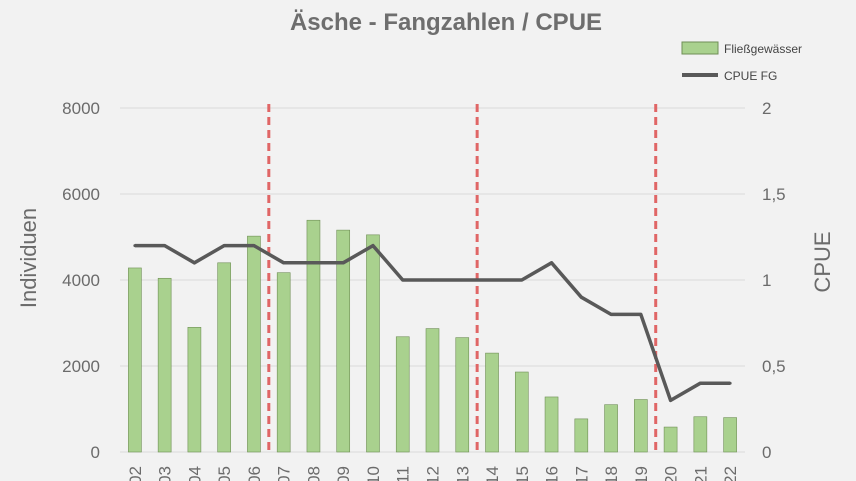 The image size is (856, 481). I want to click on y2-axis-label: CPUE, so click(822, 261).